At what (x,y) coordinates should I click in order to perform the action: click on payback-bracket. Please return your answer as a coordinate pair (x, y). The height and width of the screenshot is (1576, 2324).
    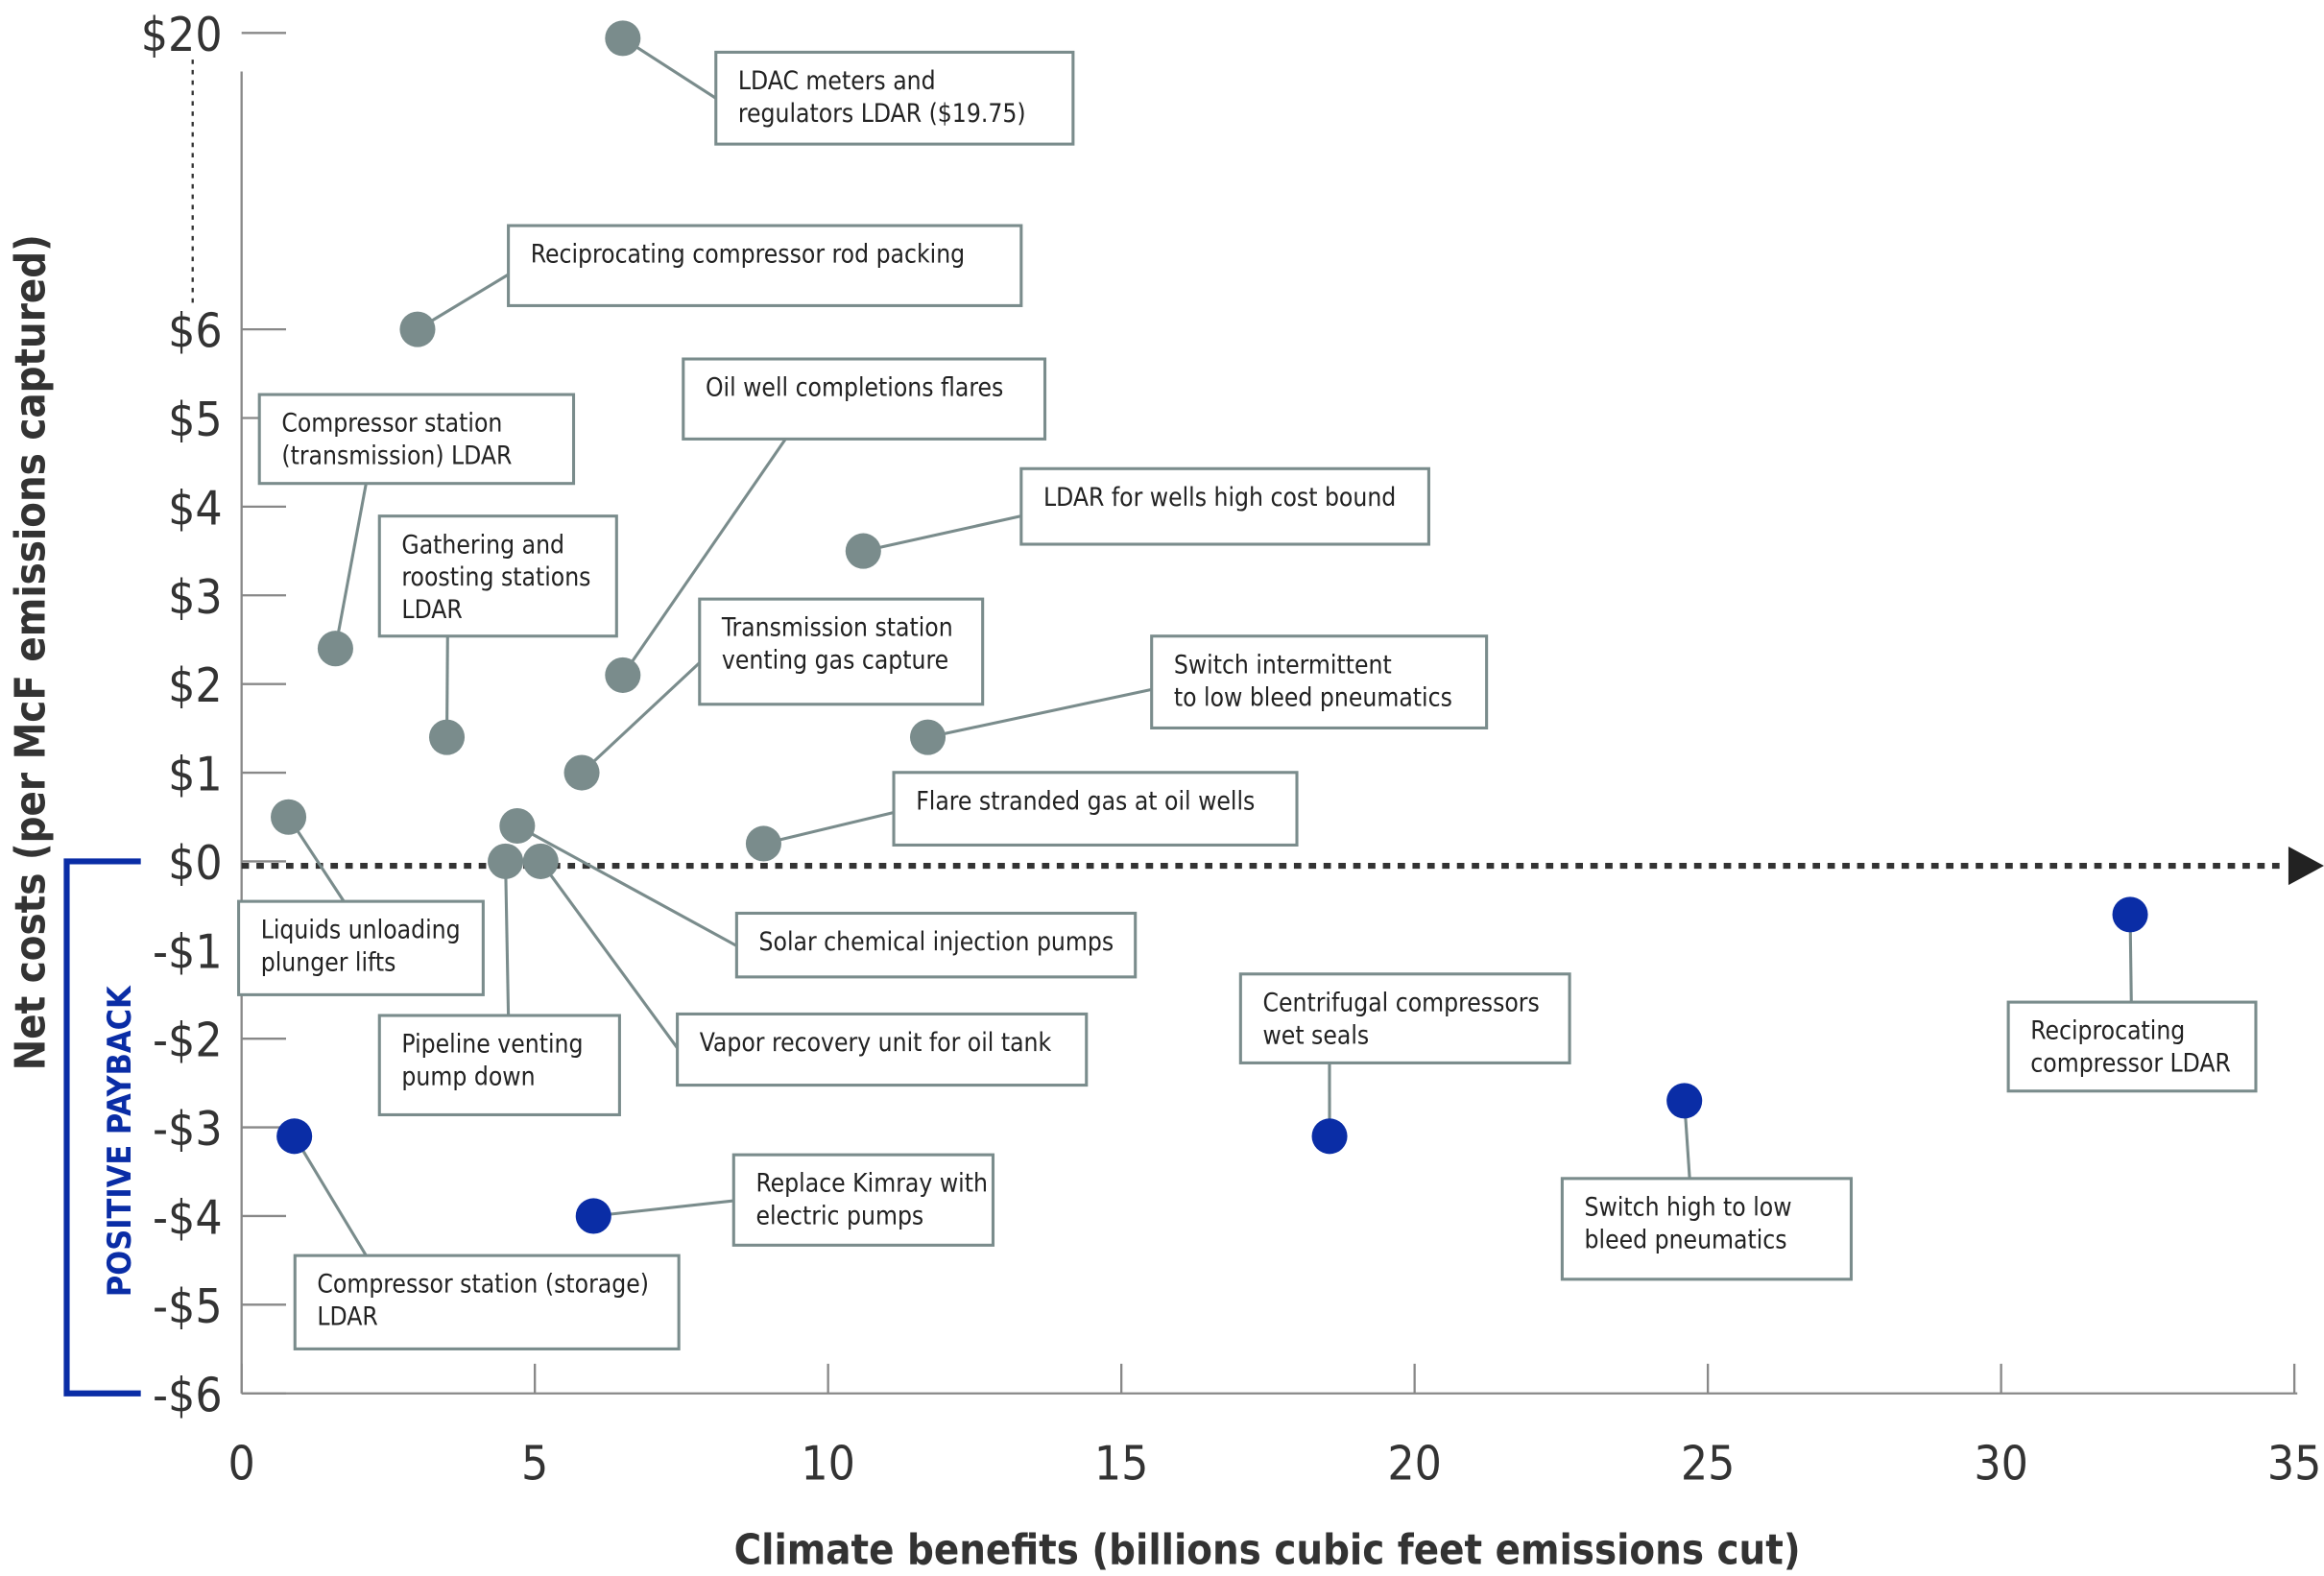
    Looking at the image, I should click on (102, 1127).